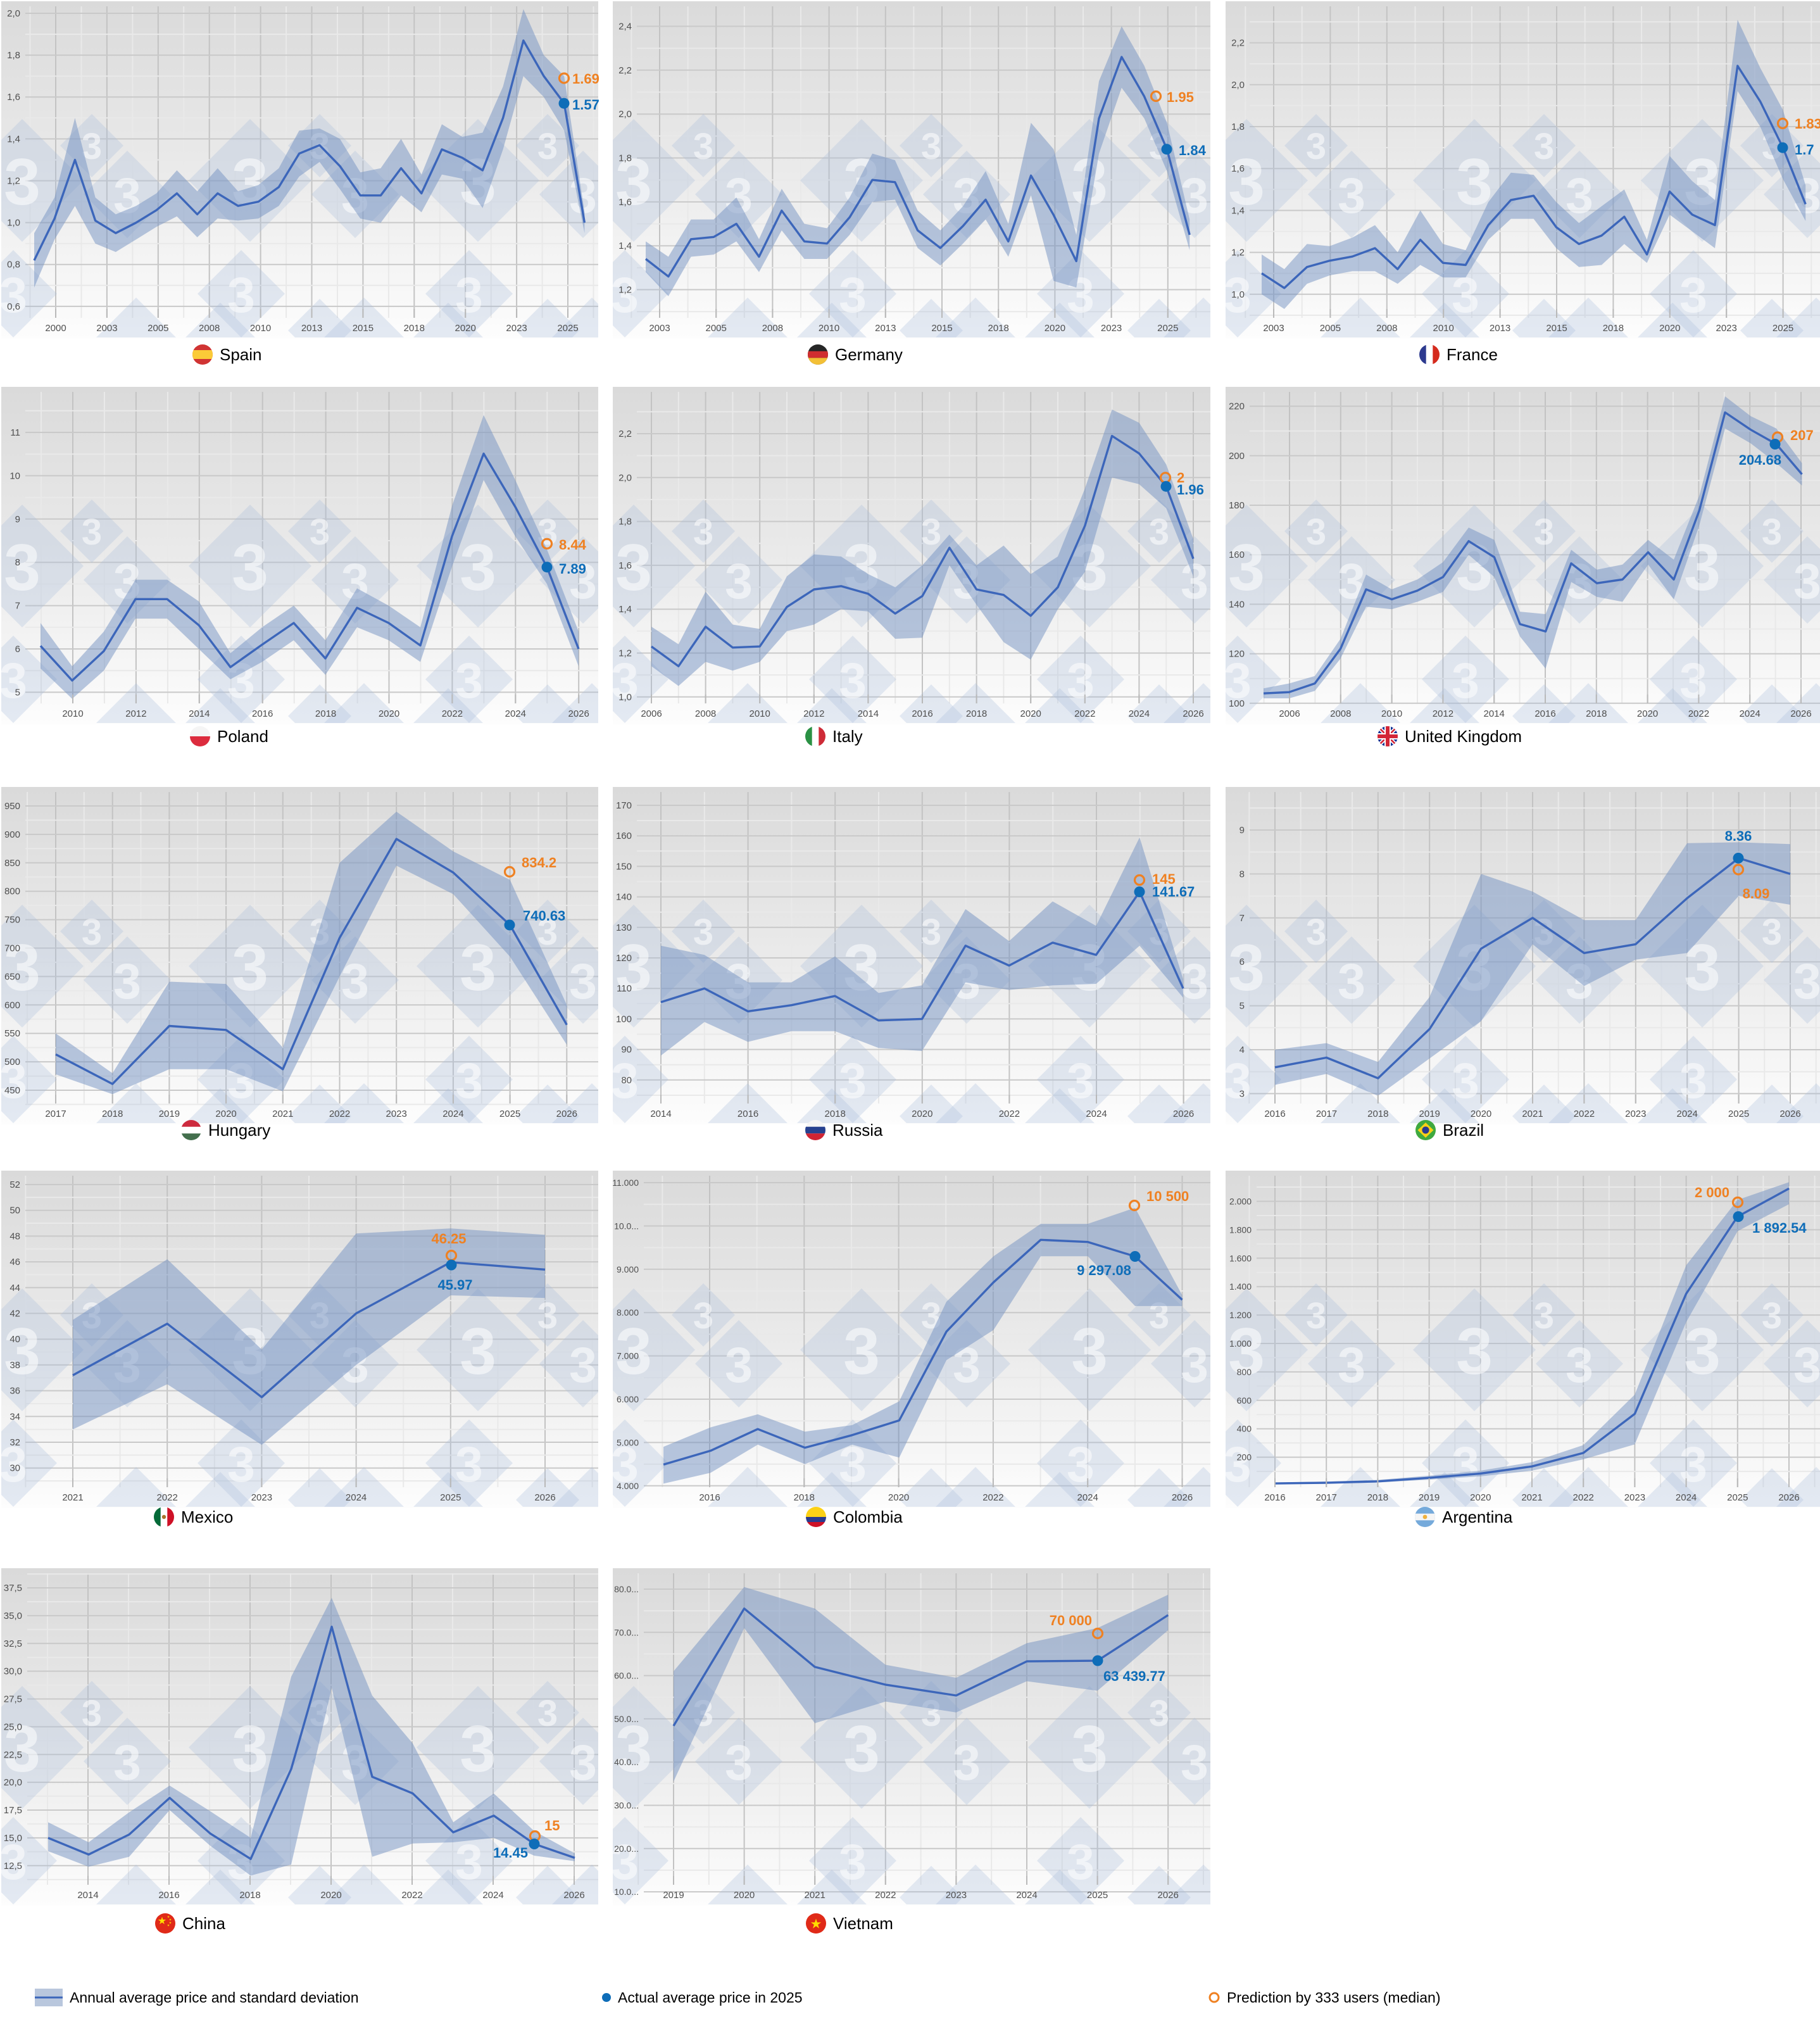 This screenshot has height=2038, width=1820. I want to click on svg-text: Brazil, so click(1463, 1130).